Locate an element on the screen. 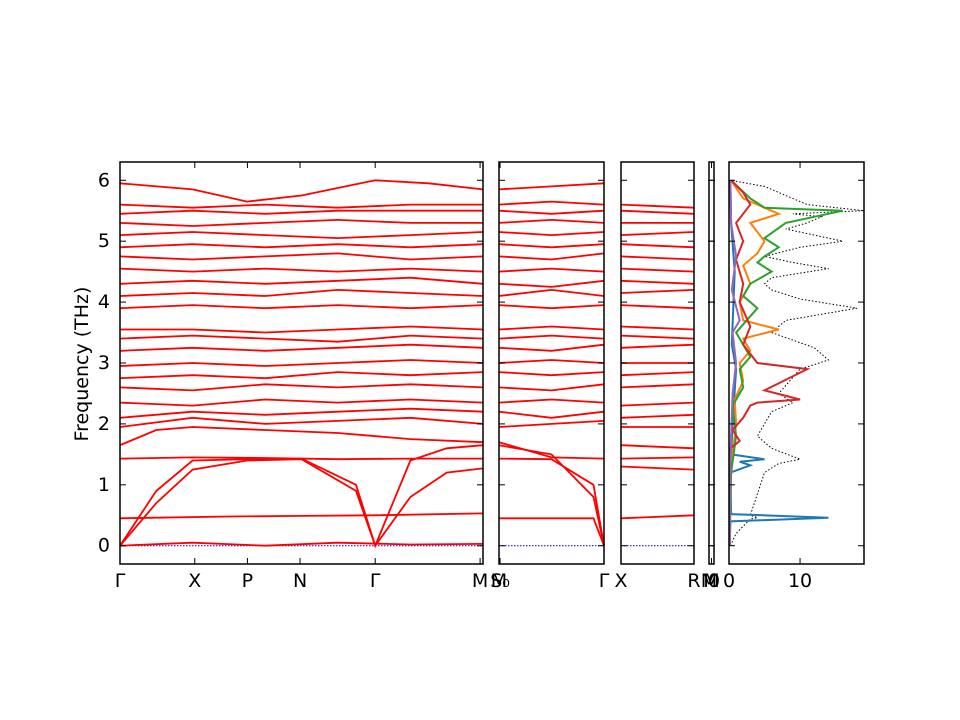 This screenshot has width=960, height=720. y-tick-label: 5 is located at coordinates (104, 241).